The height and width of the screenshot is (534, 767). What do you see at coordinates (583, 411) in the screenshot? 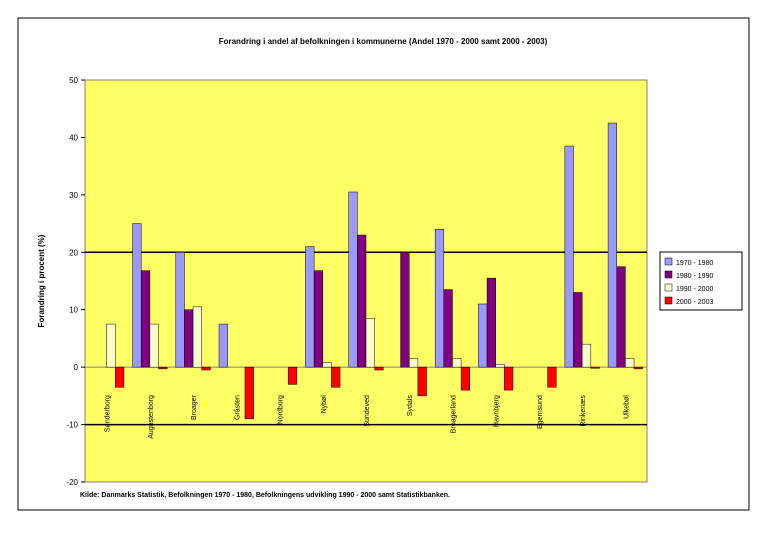
I see `x-tick-label: Rinkenæs` at bounding box center [583, 411].